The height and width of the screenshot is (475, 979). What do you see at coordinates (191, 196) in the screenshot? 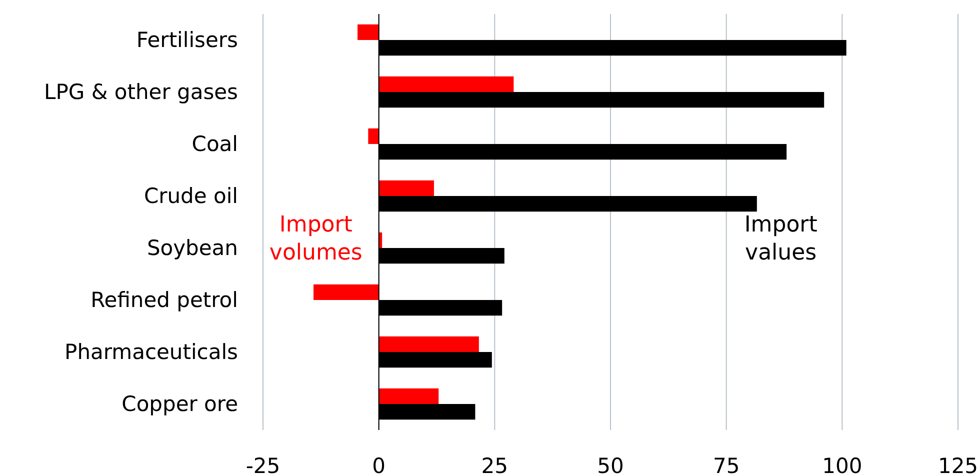
I see `y-tick-label: Crude oil` at bounding box center [191, 196].